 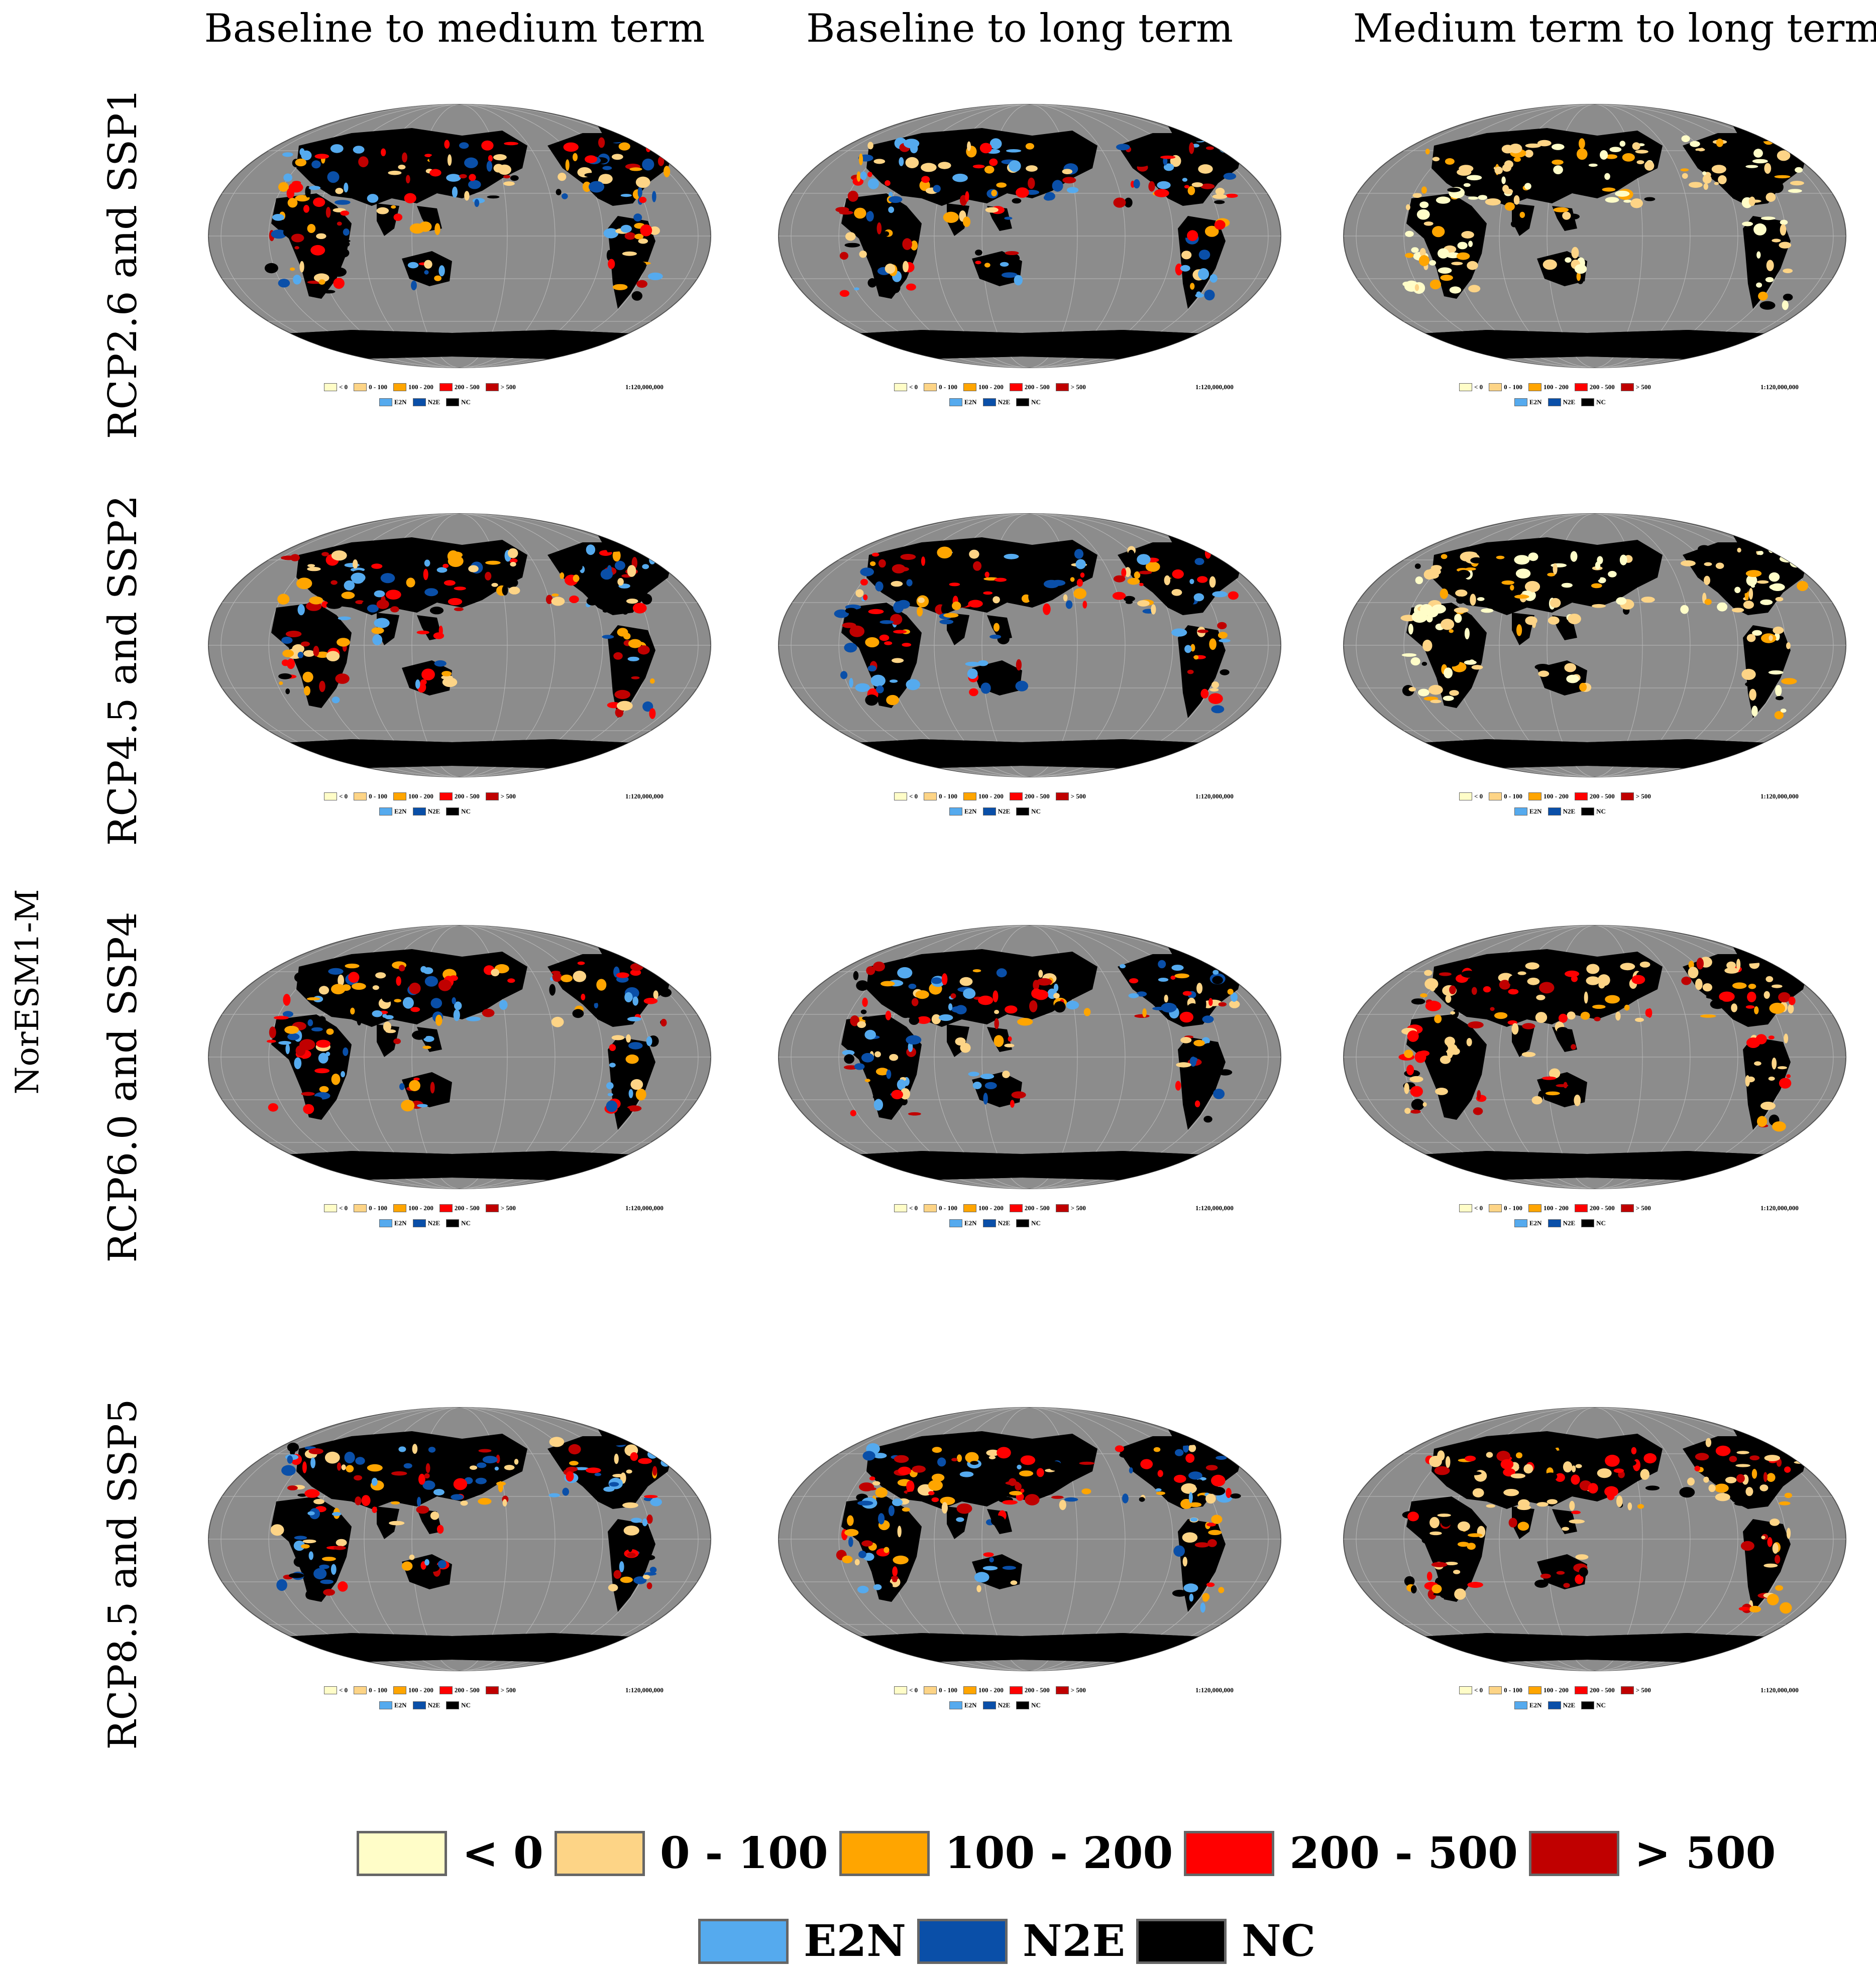 What do you see at coordinates (1513, 1690) in the screenshot?
I see `mini-legend-label: 0 - 100` at bounding box center [1513, 1690].